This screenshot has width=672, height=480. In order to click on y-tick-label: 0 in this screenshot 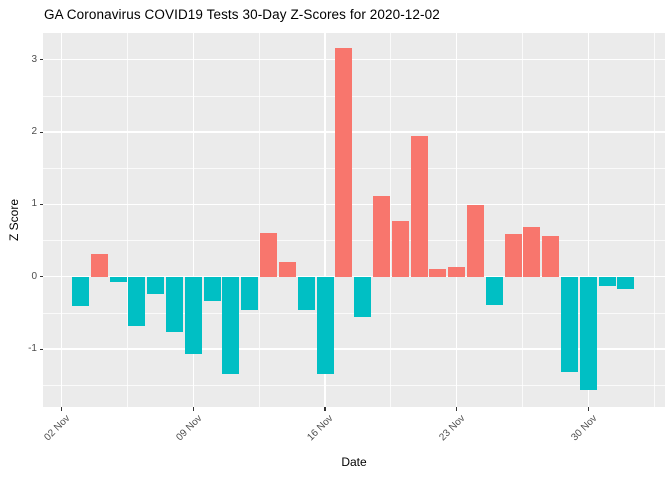, I will do `click(34, 276)`.